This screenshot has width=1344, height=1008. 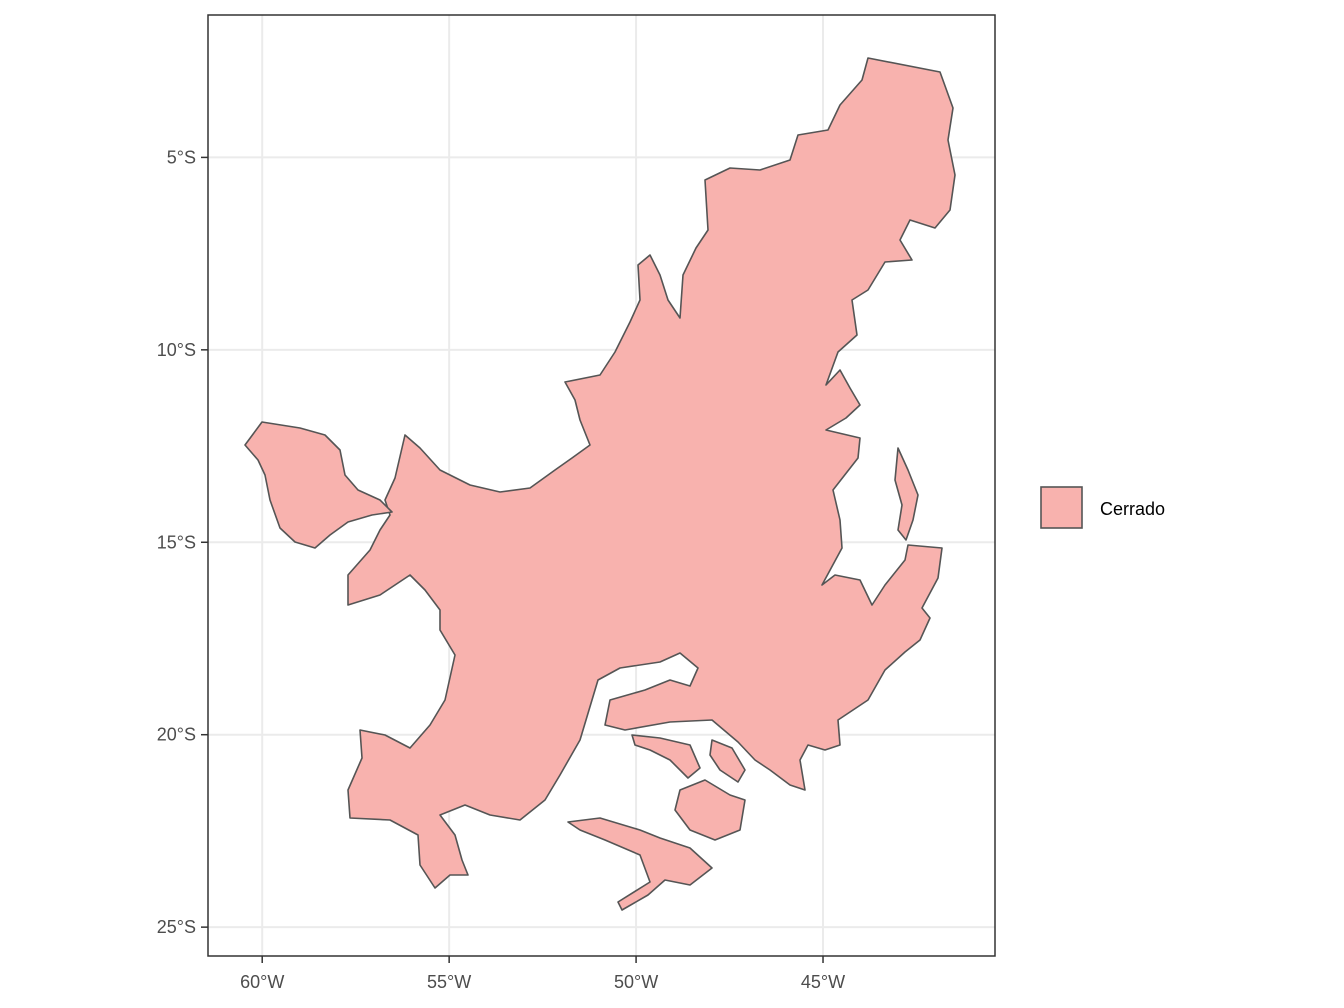 I want to click on cerrado-west-lobe, so click(x=318, y=485).